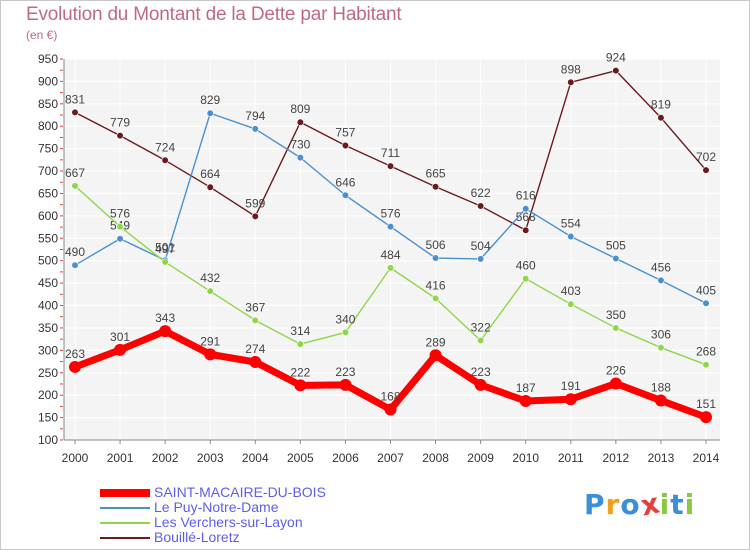  Describe the element at coordinates (300, 458) in the screenshot. I see `x-tick-label: 2005` at that location.